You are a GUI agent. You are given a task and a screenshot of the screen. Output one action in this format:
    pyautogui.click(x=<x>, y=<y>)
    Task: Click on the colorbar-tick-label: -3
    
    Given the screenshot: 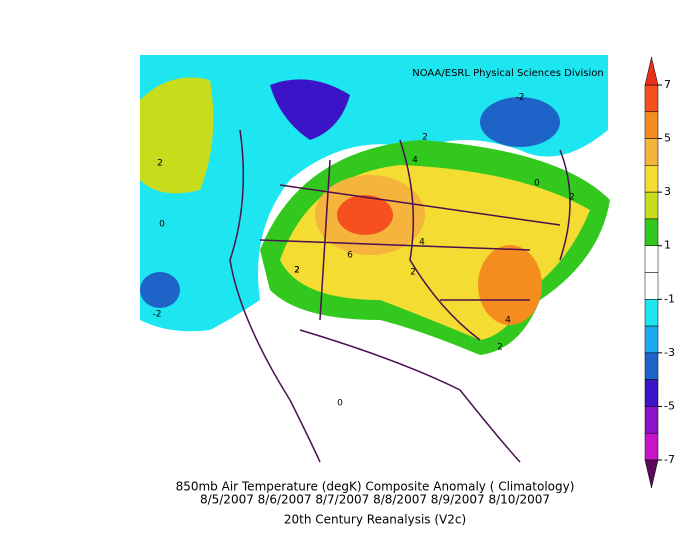 What is the action you would take?
    pyautogui.click(x=669, y=352)
    